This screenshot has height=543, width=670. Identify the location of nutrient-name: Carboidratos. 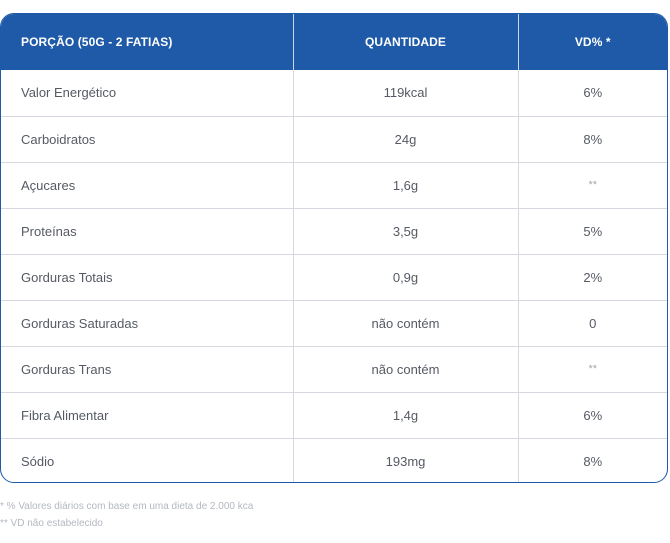
(147, 138).